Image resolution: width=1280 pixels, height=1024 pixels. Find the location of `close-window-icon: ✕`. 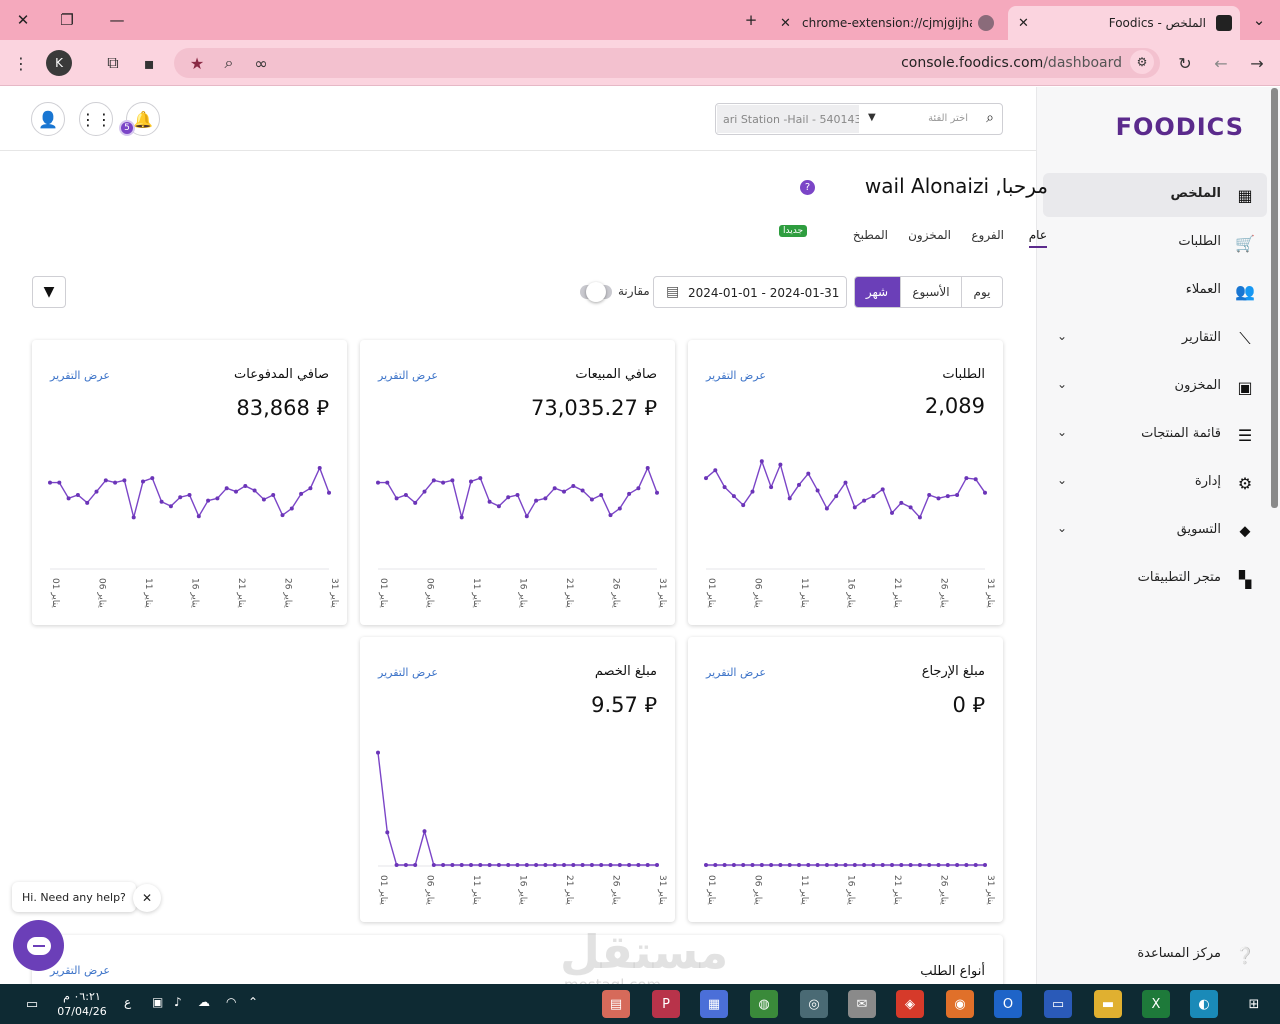

close-window-icon: ✕ is located at coordinates (23, 20).